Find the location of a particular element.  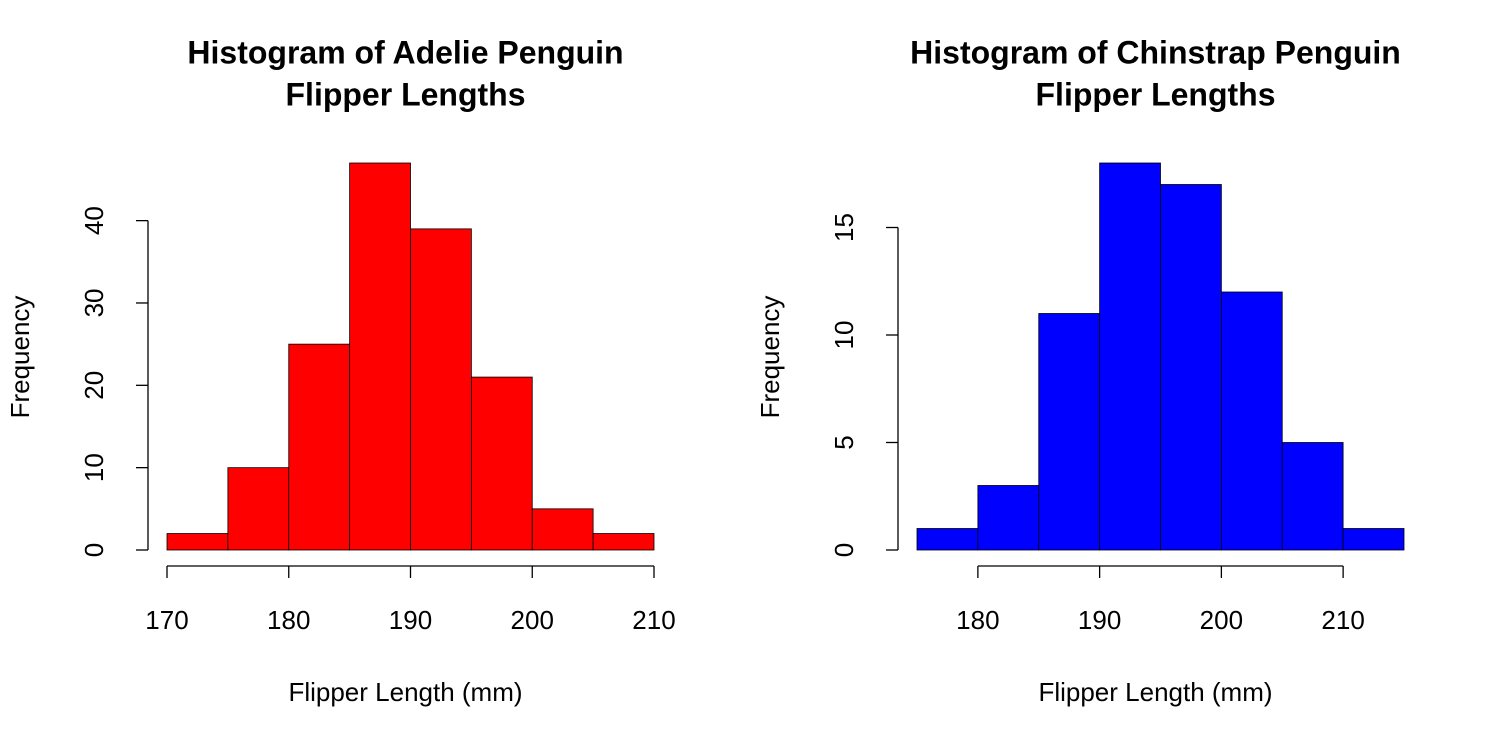

x-tick-label: 170 is located at coordinates (166, 620).